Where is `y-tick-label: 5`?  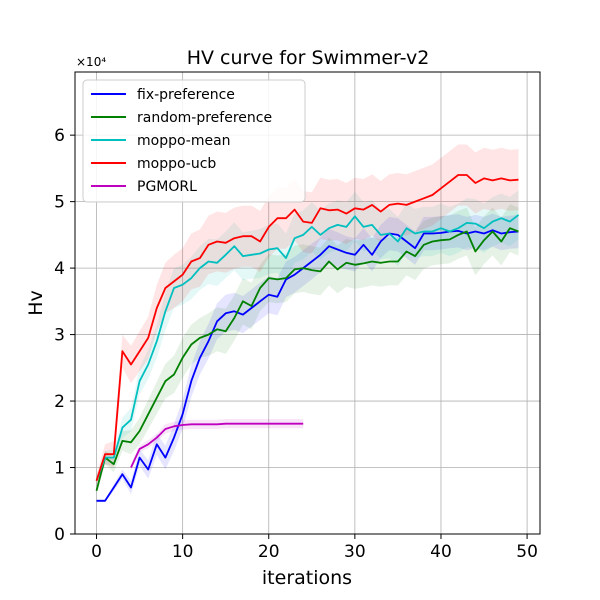 y-tick-label: 5 is located at coordinates (59, 203).